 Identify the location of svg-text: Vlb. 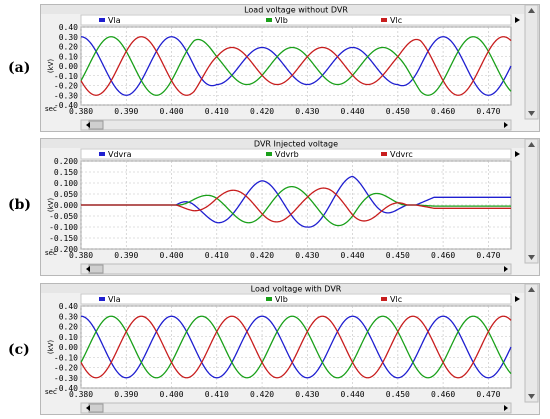
(281, 299).